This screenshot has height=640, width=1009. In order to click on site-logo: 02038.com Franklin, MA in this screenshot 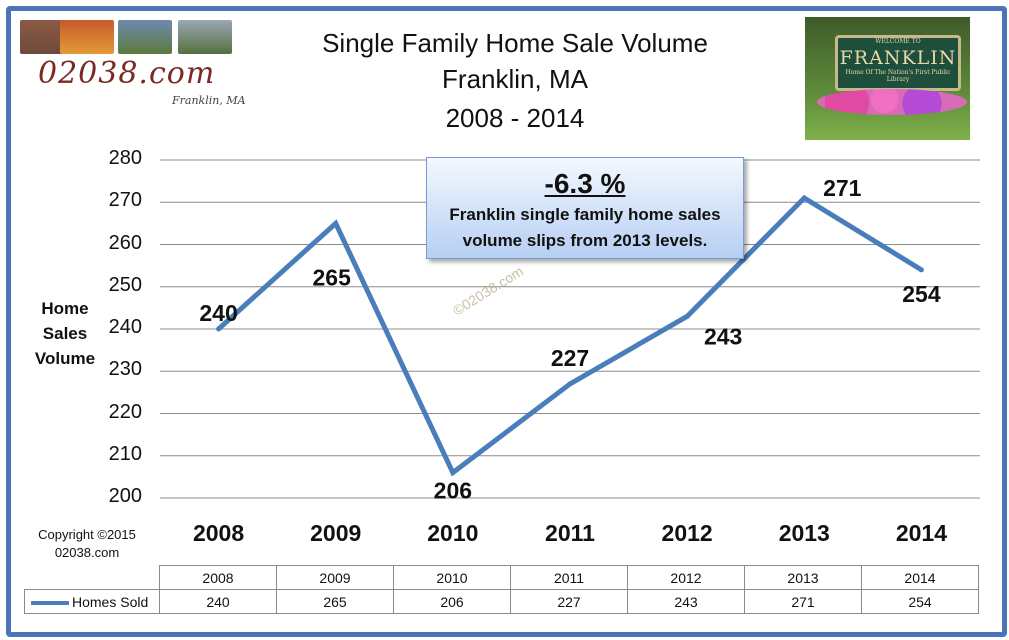, I will do `click(140, 64)`.